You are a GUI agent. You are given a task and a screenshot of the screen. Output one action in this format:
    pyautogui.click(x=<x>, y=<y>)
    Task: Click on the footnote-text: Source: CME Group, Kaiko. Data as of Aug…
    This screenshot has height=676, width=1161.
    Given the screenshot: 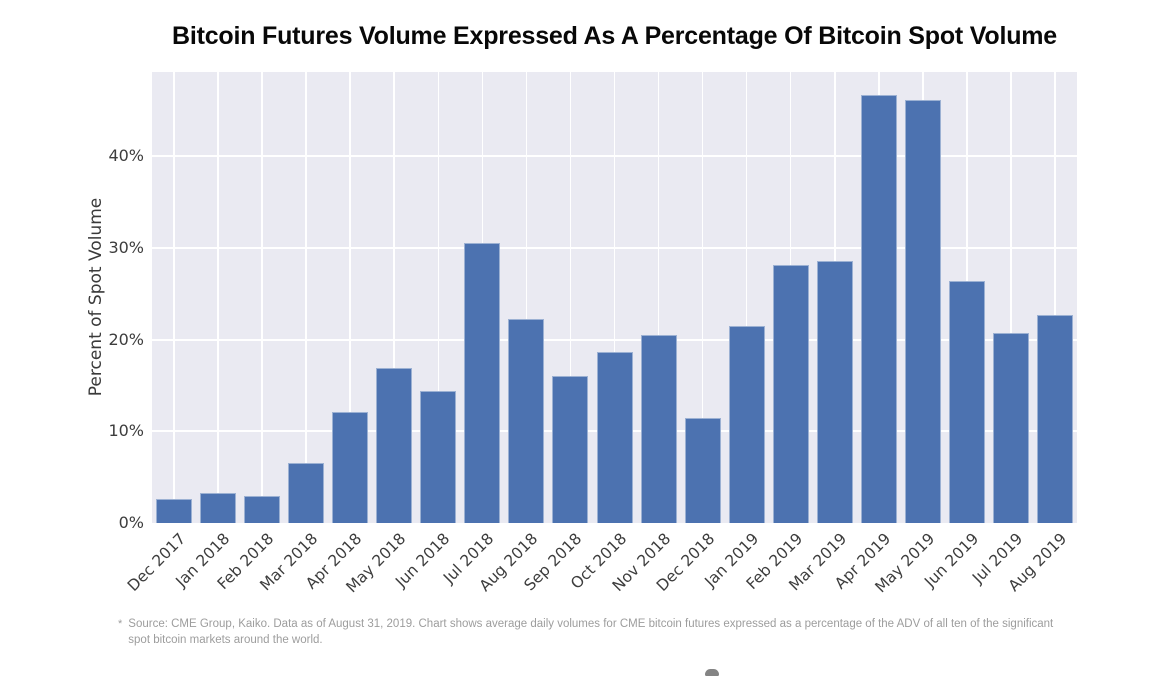 What is the action you would take?
    pyautogui.click(x=591, y=632)
    